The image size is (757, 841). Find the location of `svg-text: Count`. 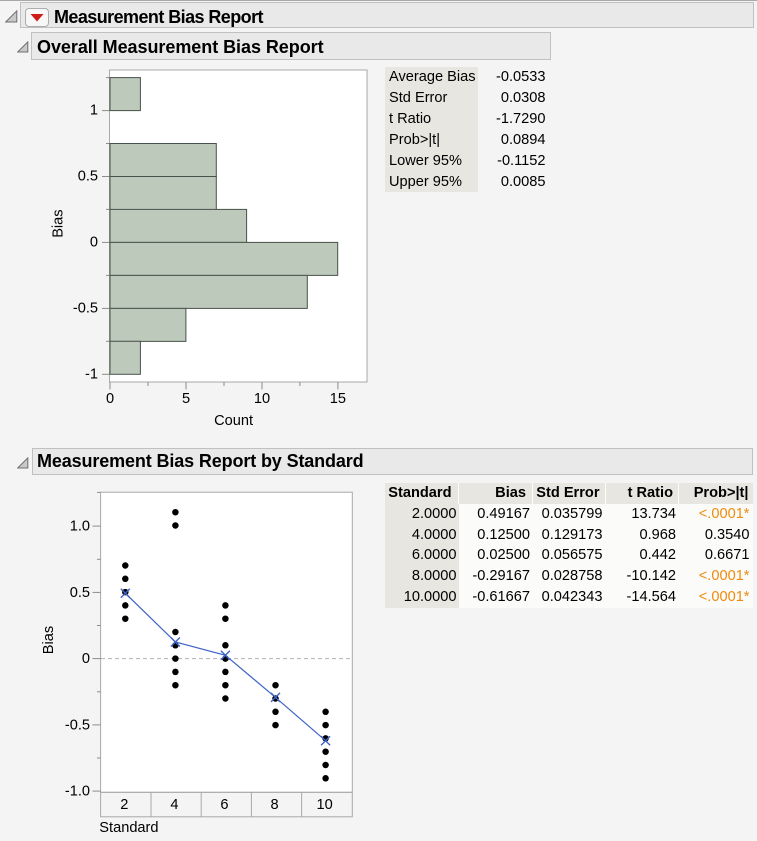

svg-text: Count is located at coordinates (233, 421).